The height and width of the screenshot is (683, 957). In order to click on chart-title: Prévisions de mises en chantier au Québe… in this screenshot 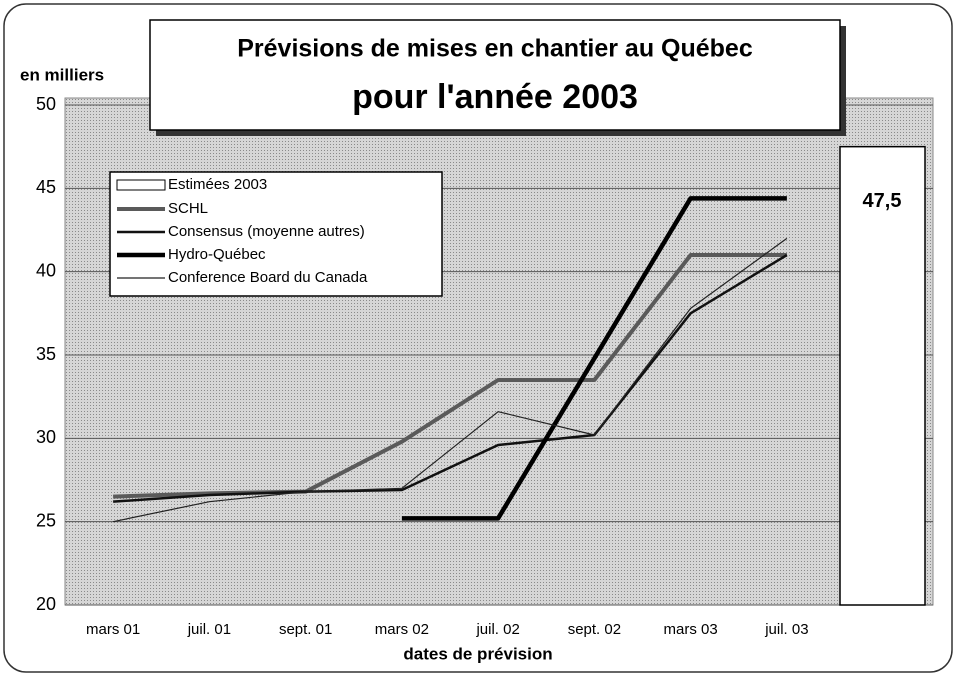, I will do `click(495, 49)`.